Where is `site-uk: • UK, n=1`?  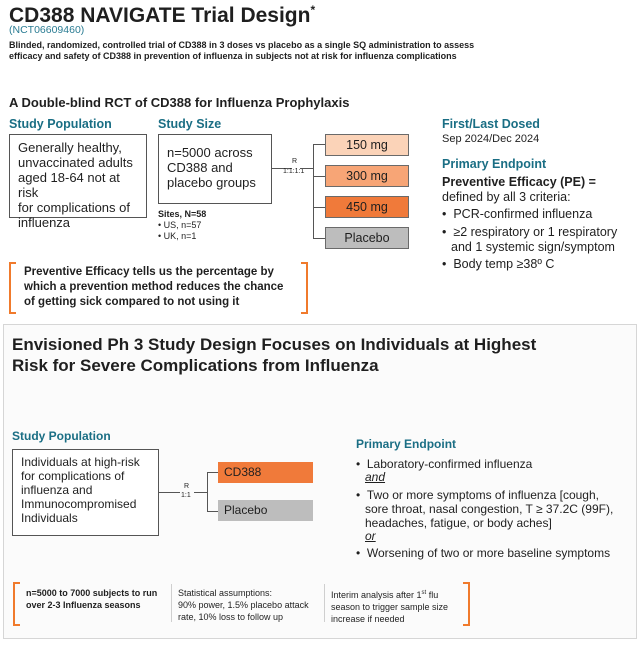
site-uk: • UK, n=1 is located at coordinates (177, 236).